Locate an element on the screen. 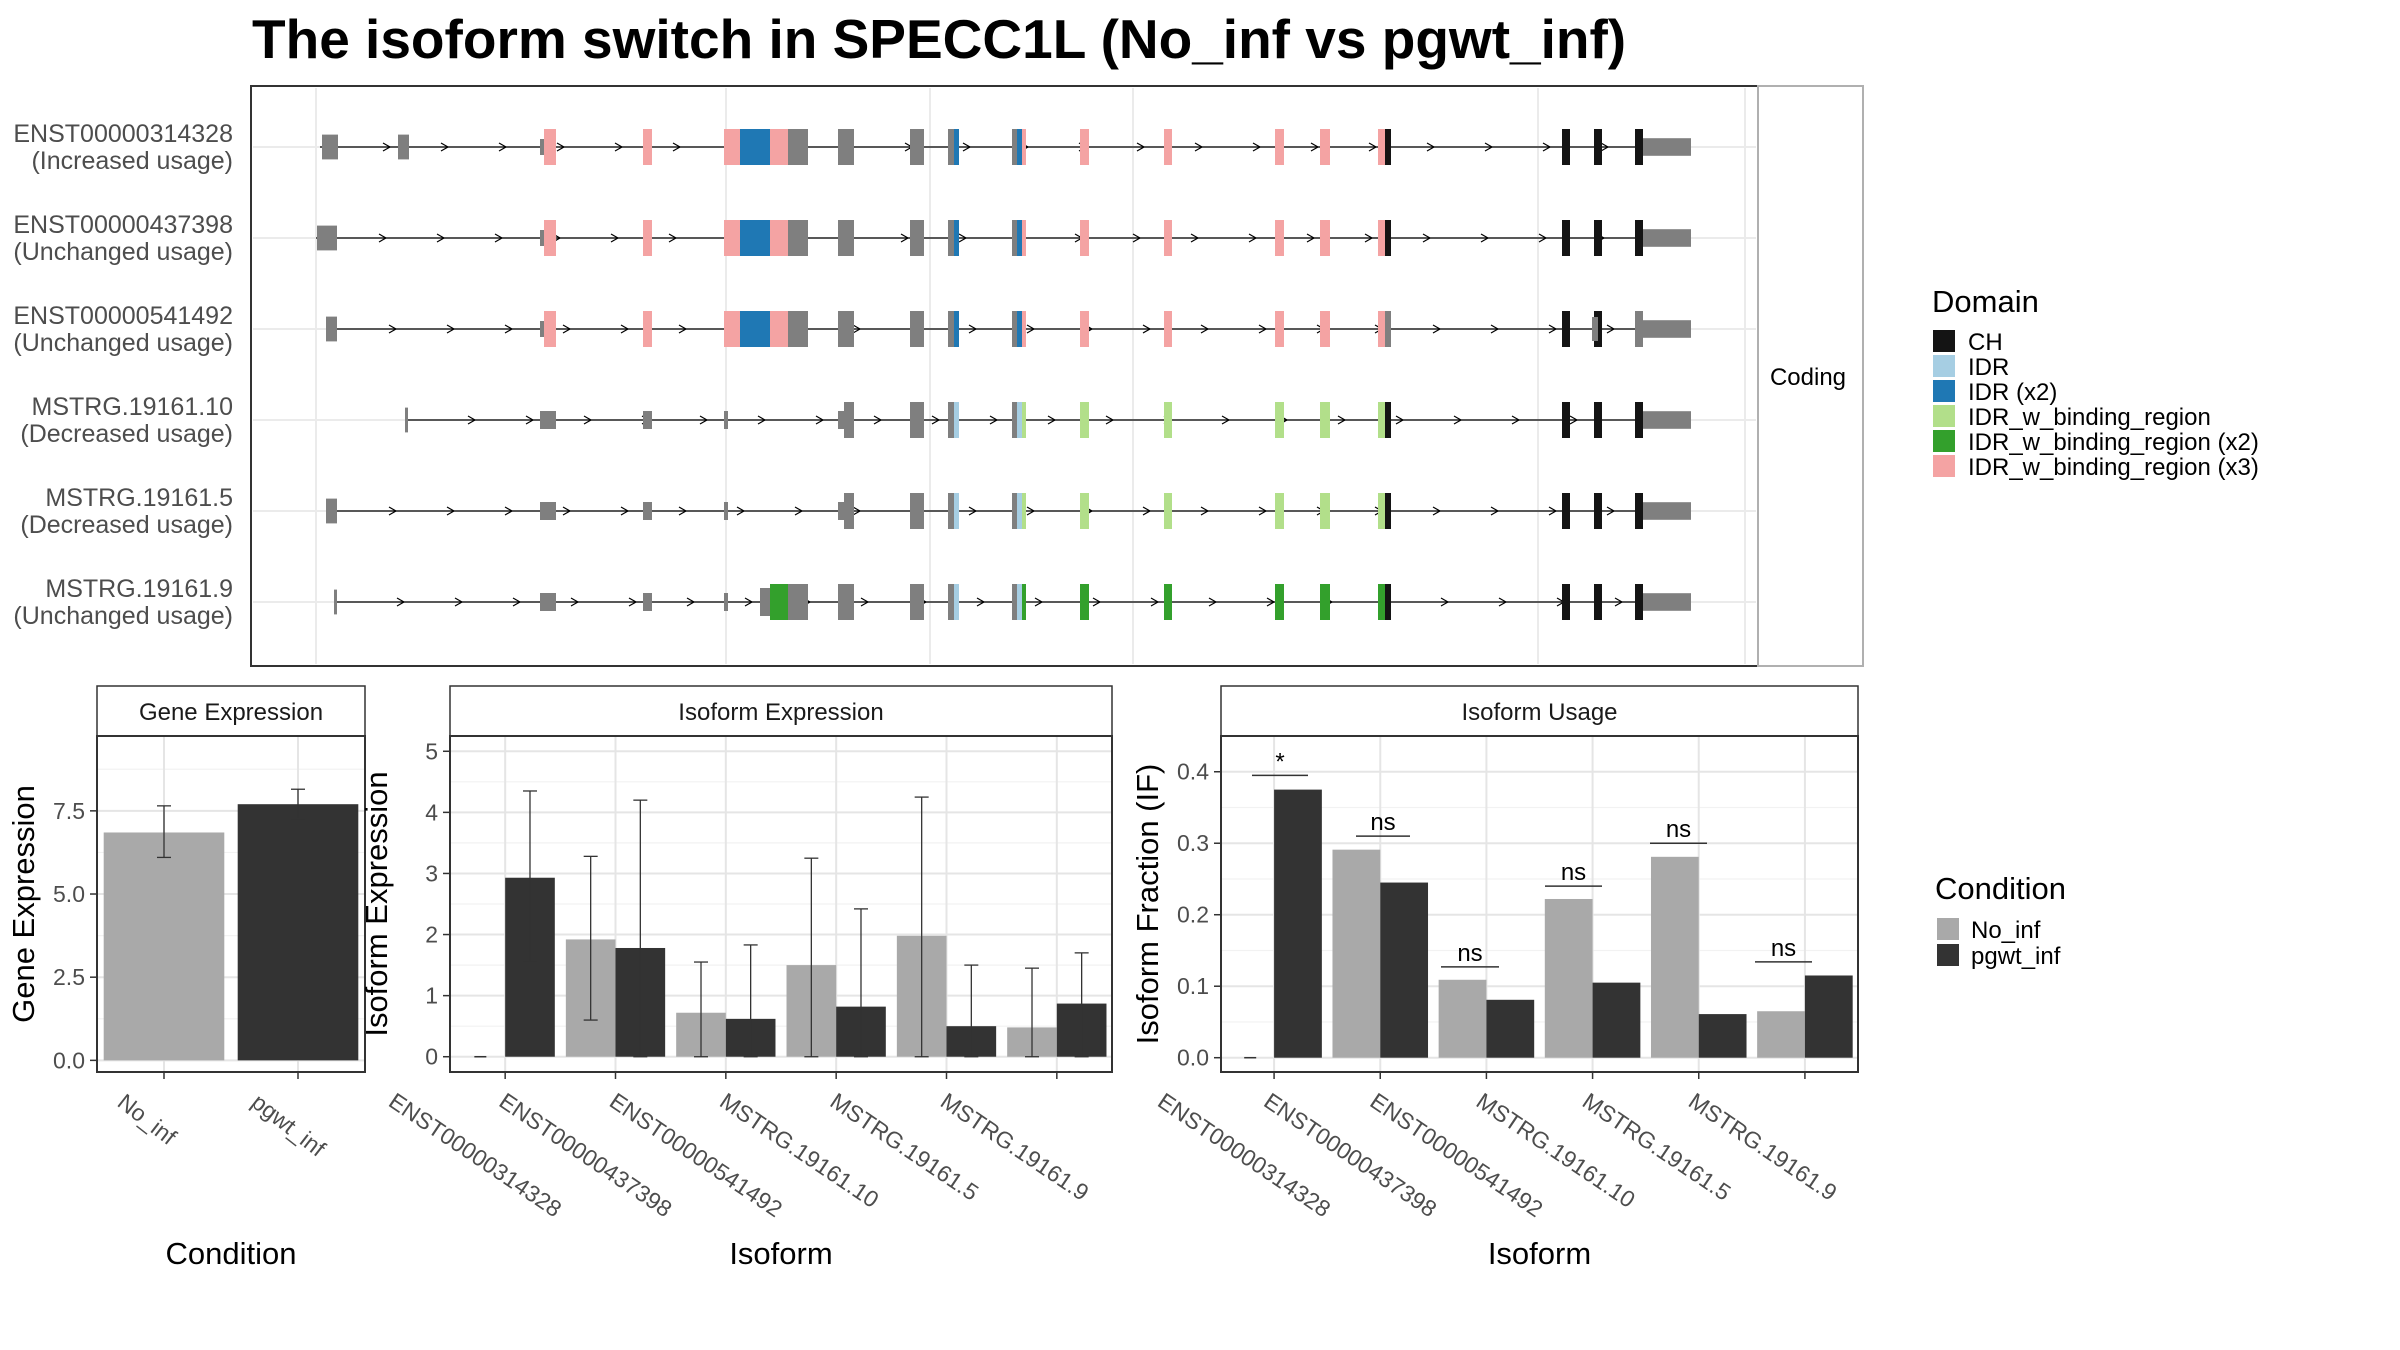 This screenshot has width=2400, height=1350. transcript-MSTRG.19161.10 is located at coordinates (1048, 420).